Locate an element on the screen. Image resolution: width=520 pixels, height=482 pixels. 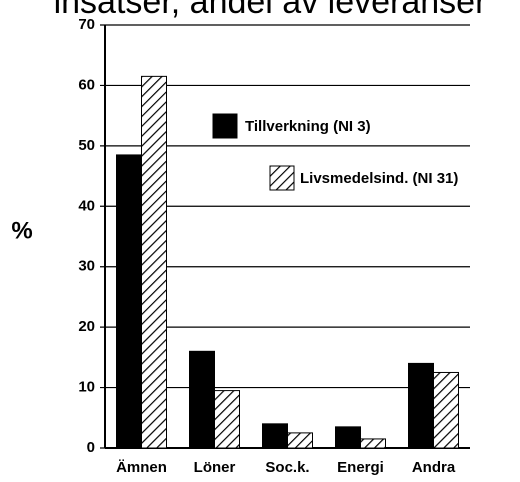
y-tick-label: 30 is located at coordinates (86, 266).